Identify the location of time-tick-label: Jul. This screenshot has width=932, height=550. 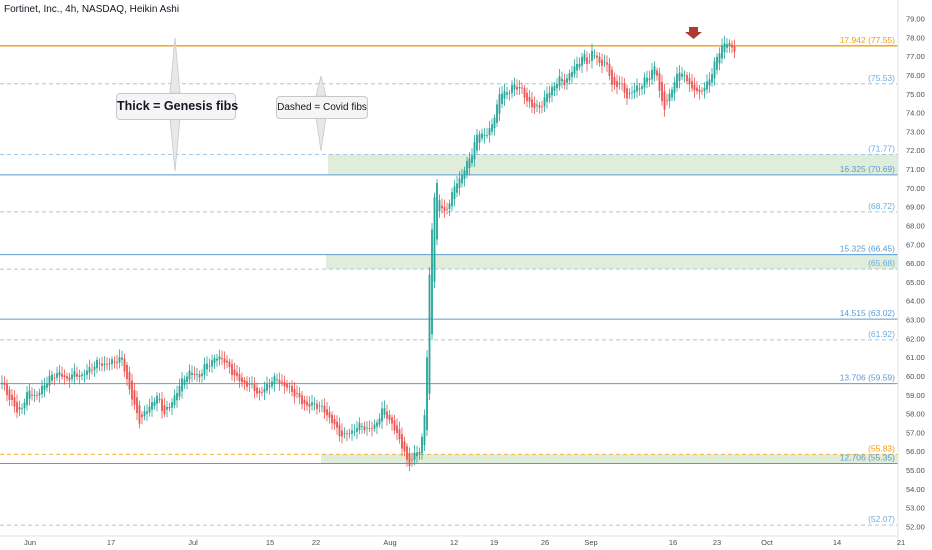
(193, 542).